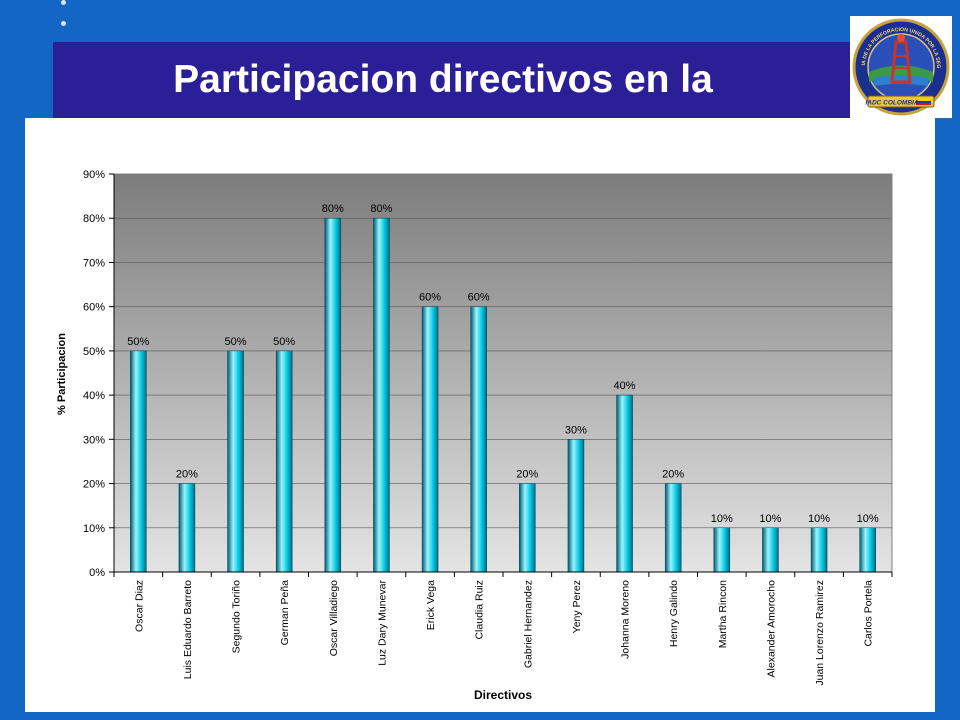 This screenshot has height=720, width=960. Describe the element at coordinates (503, 695) in the screenshot. I see `x-axis-title: Directivos` at that location.